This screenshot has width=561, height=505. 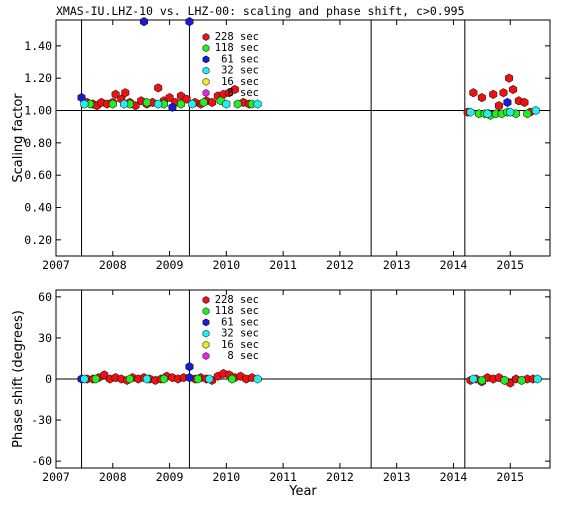 I want to click on y-tick-label: -60, so click(x=41, y=461).